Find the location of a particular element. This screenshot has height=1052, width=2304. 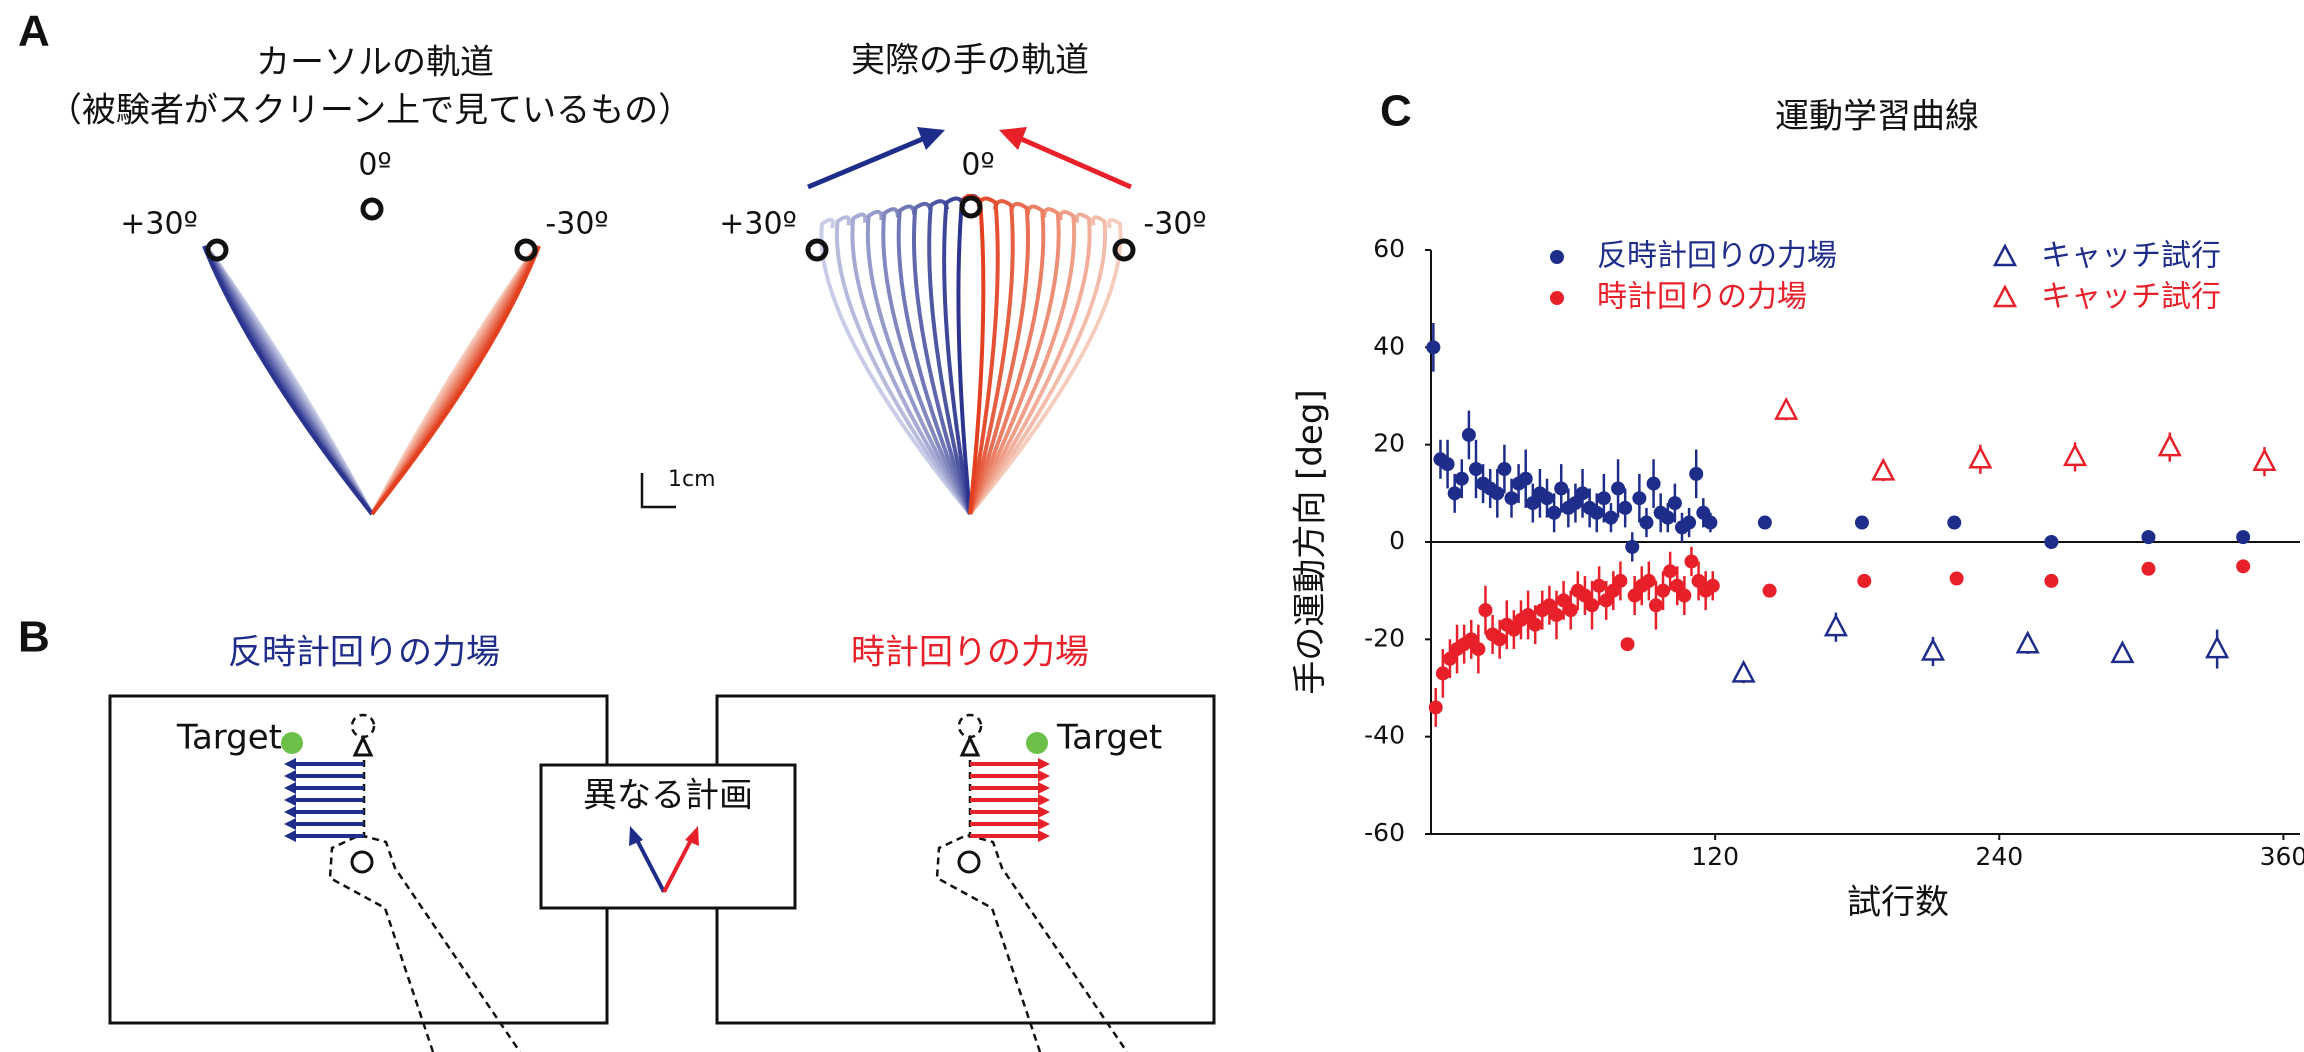

panel-letter: B is located at coordinates (34, 637).